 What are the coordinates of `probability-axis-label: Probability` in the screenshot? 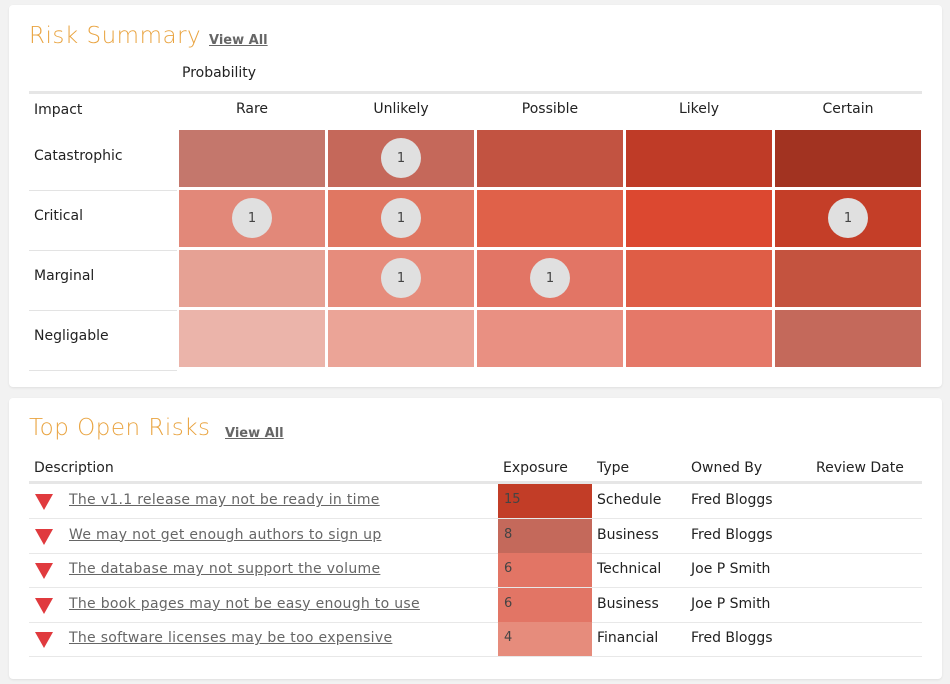 It's located at (219, 73).